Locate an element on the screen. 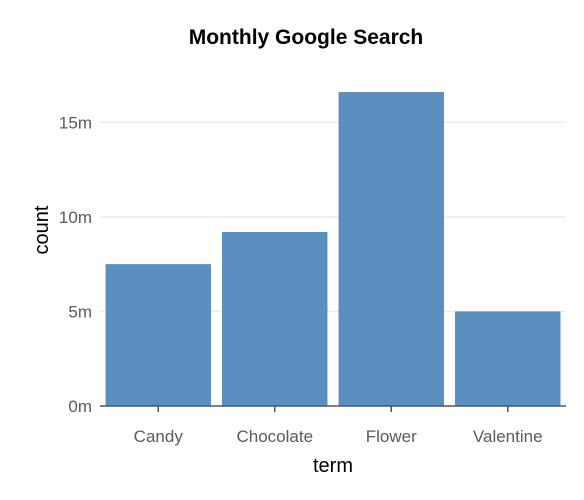 The height and width of the screenshot is (500, 584). x-tick-label: Flower is located at coordinates (391, 436).